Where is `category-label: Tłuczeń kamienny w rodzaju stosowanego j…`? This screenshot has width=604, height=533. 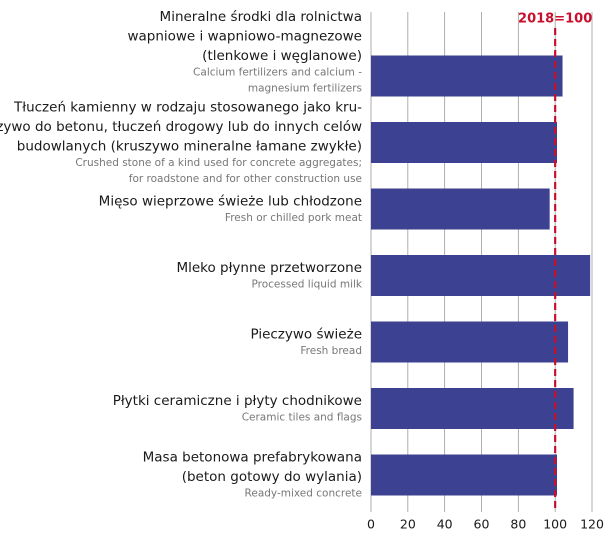
category-label: Tłuczeń kamienny w rodzaju stosowanego j… is located at coordinates (187, 107).